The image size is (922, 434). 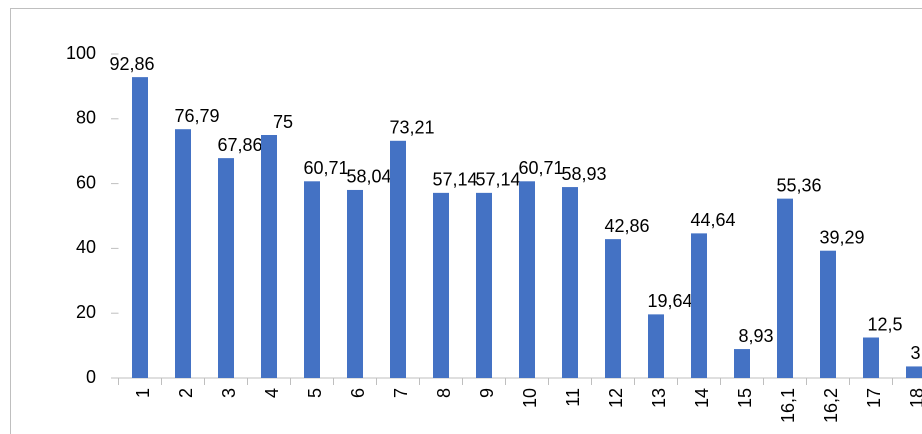 I want to click on data-label: 75, so click(x=283, y=122).